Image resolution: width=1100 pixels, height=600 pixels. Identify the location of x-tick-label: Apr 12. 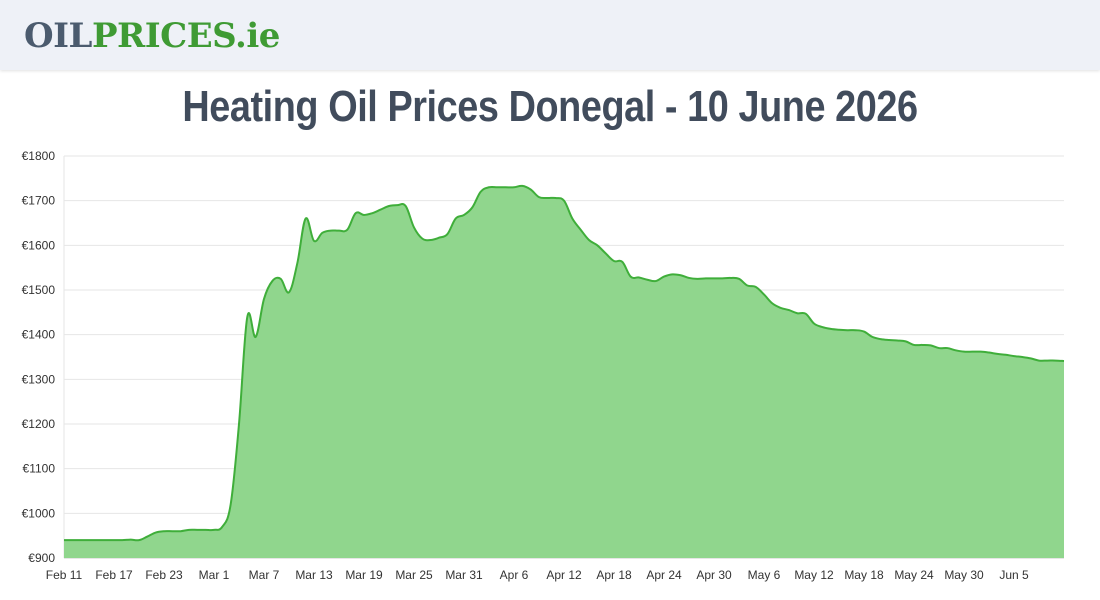
(564, 575).